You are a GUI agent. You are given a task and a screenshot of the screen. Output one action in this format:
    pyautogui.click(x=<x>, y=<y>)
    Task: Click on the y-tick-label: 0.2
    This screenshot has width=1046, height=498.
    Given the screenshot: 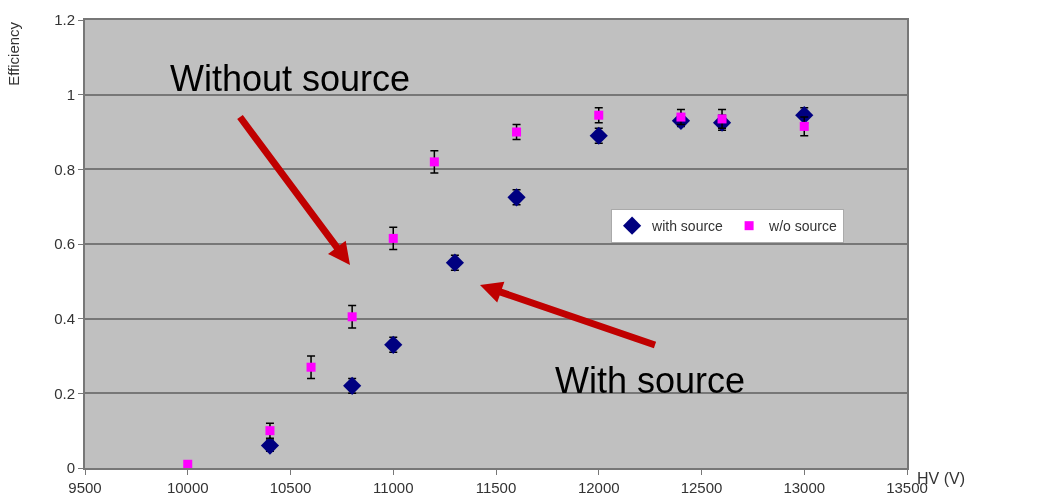 What is the action you would take?
    pyautogui.click(x=64, y=393)
    